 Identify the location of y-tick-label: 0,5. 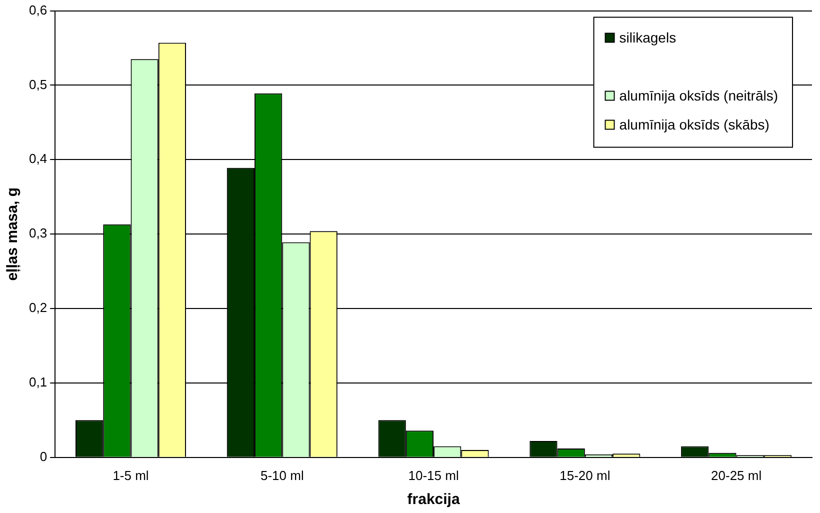
(38, 84).